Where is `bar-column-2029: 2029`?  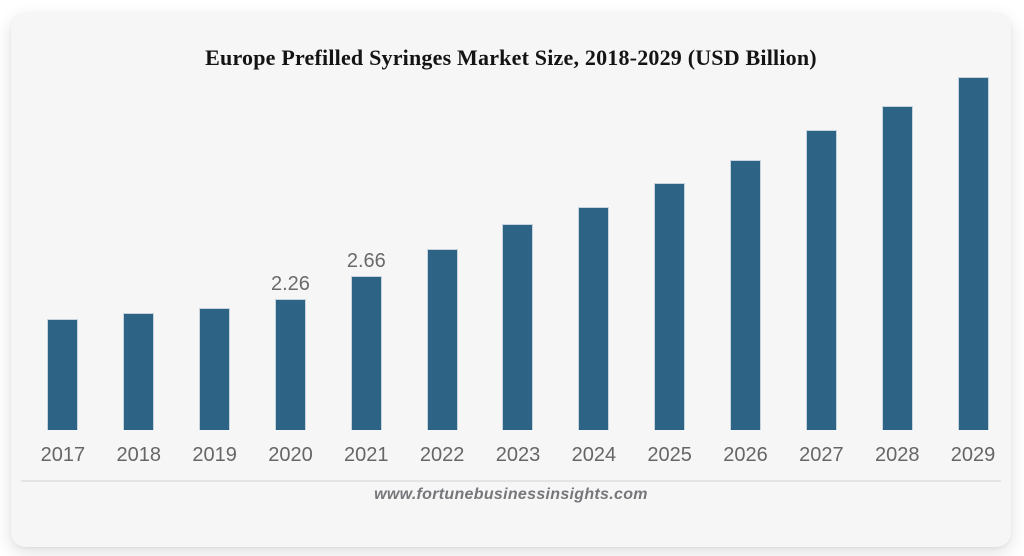 bar-column-2029: 2029 is located at coordinates (973, 265).